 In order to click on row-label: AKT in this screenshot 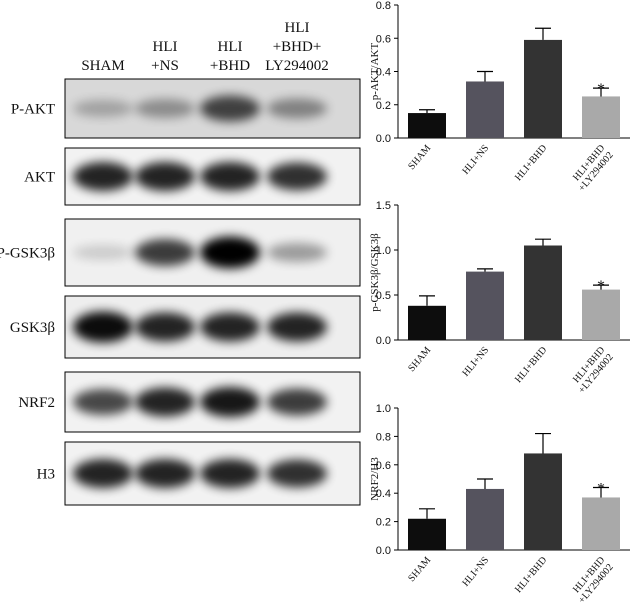, I will do `click(39, 178)`.